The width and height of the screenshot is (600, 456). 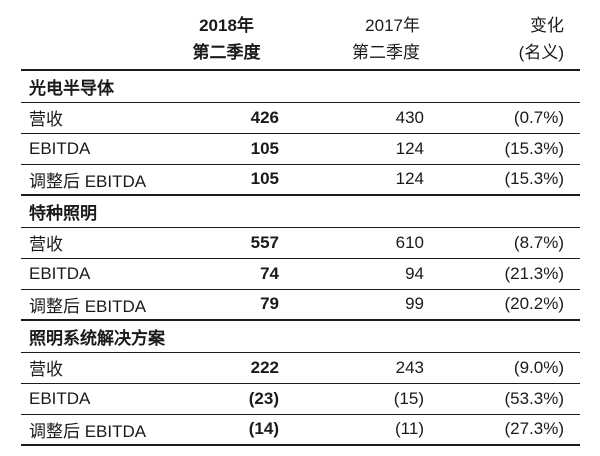 I want to click on value-2018-q2: 426, so click(x=226, y=117).